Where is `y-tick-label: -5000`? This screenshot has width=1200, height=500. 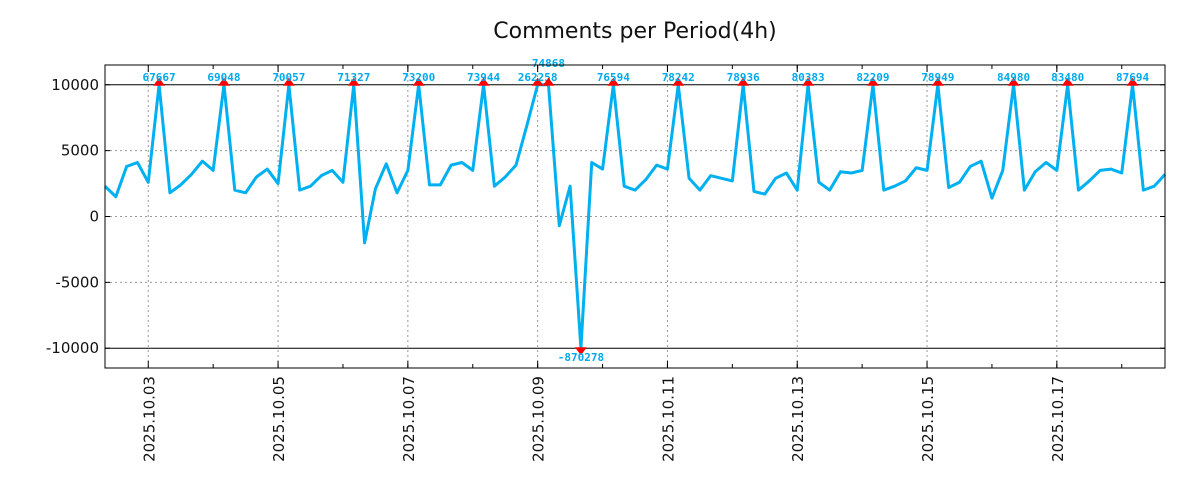
y-tick-label: -5000 is located at coordinates (77, 282).